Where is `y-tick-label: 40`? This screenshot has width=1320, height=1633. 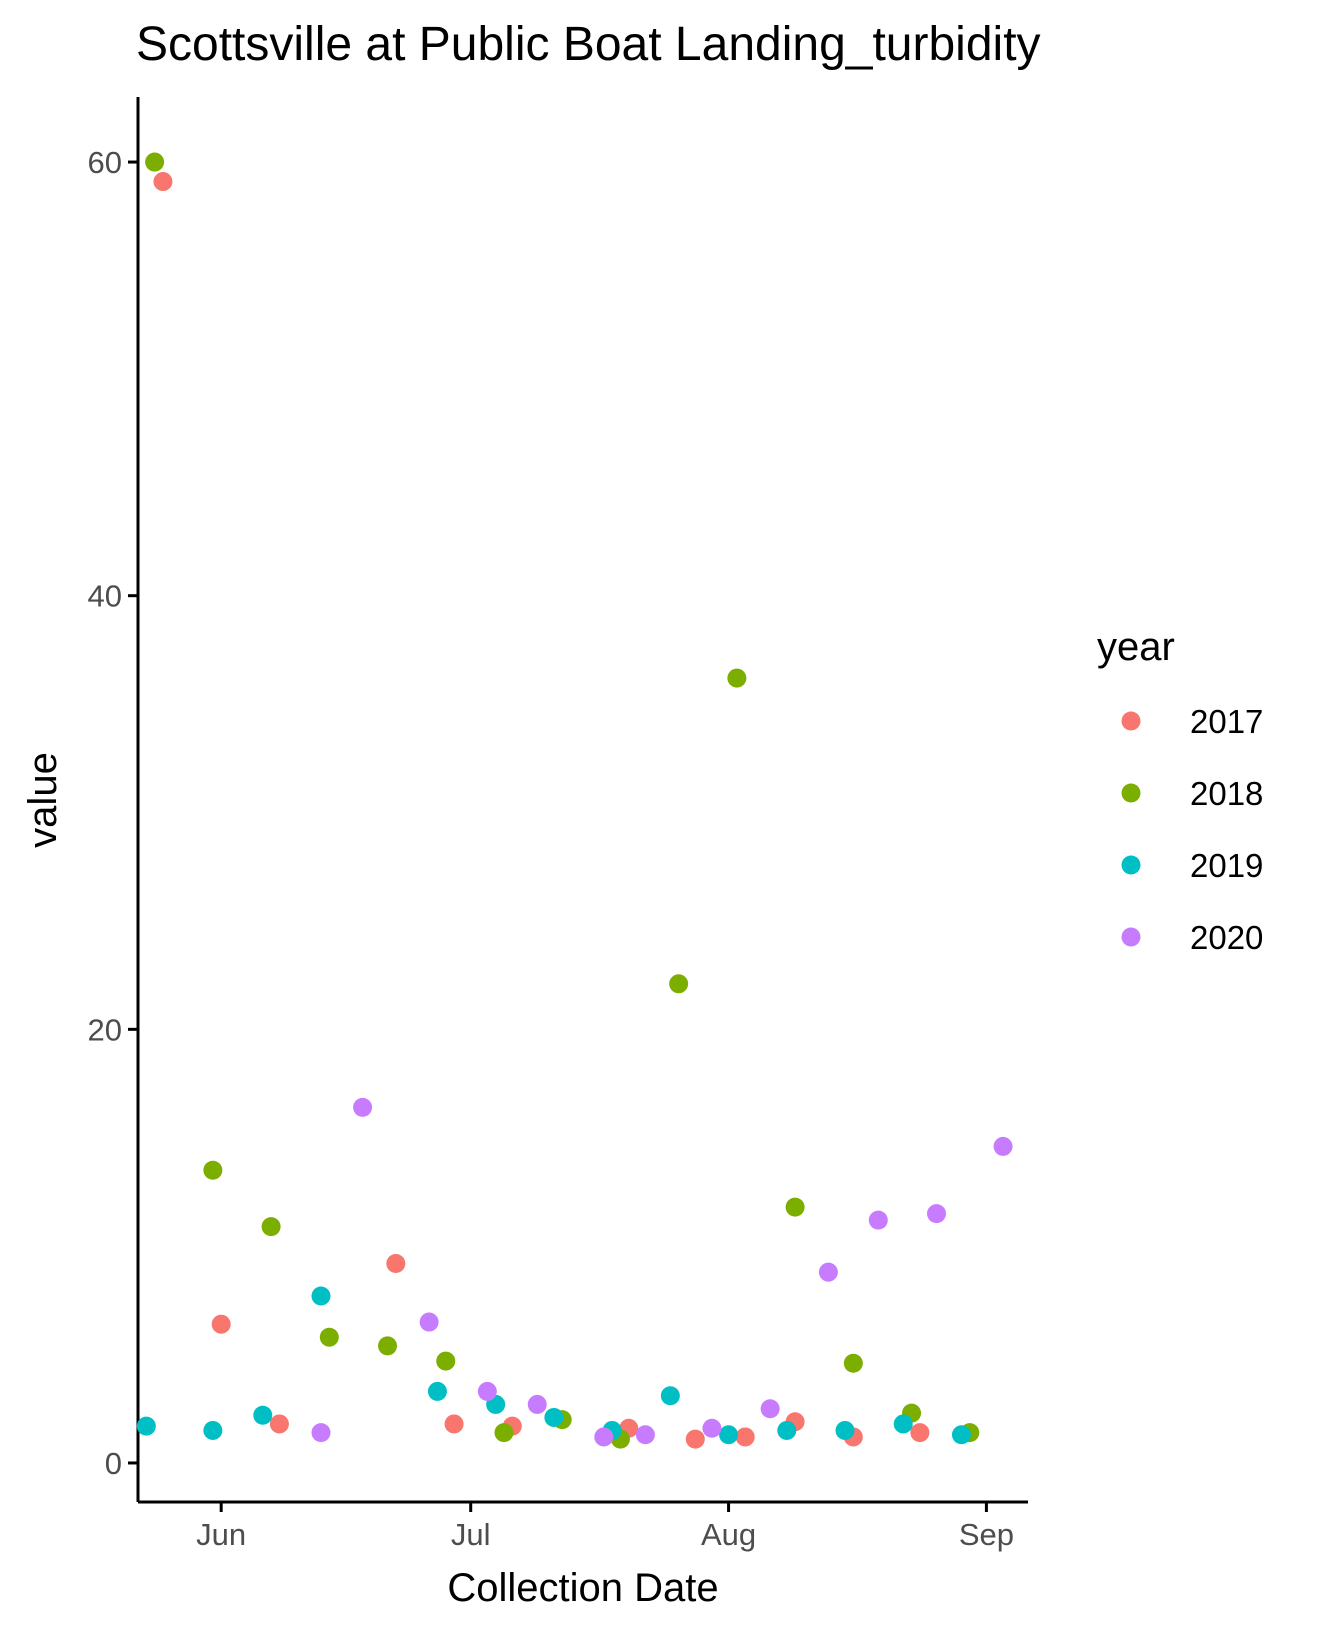 y-tick-label: 40 is located at coordinates (105, 596).